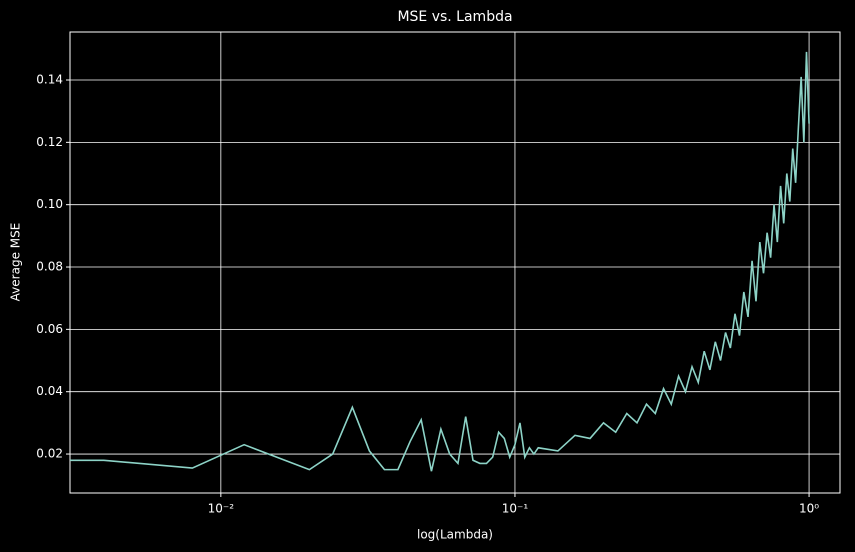 This screenshot has width=855, height=552. Describe the element at coordinates (49, 454) in the screenshot. I see `y-tick-label: 0.02` at that location.